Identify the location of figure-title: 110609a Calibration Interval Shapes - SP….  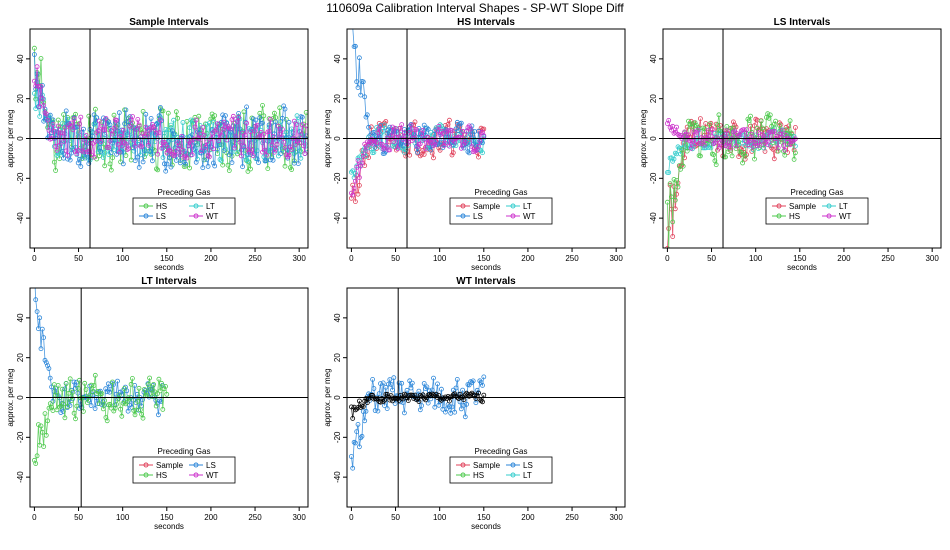
(475, 8).